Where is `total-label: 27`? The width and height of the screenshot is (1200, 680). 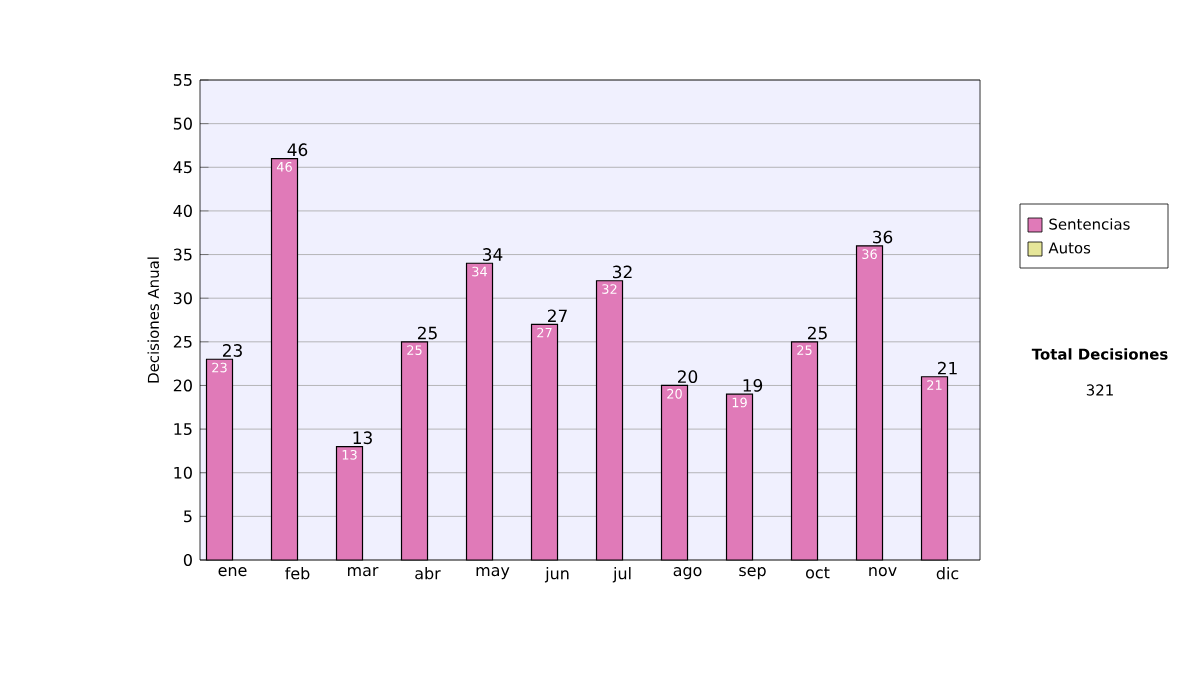
total-label: 27 is located at coordinates (557, 315).